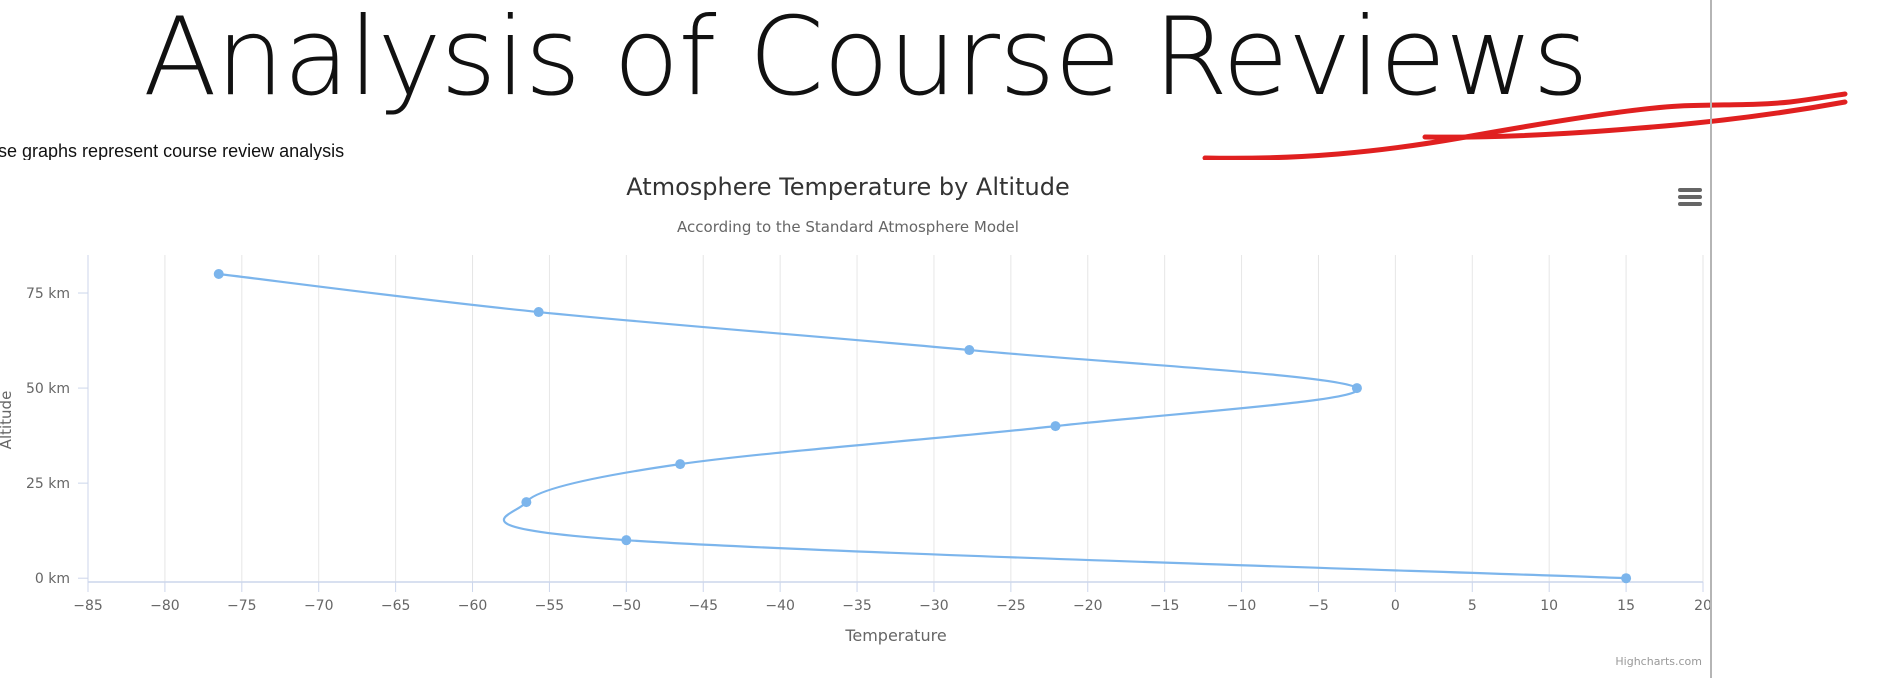 This screenshot has height=678, width=1880. What do you see at coordinates (1702, 606) in the screenshot?
I see `x-tick-label: 20` at bounding box center [1702, 606].